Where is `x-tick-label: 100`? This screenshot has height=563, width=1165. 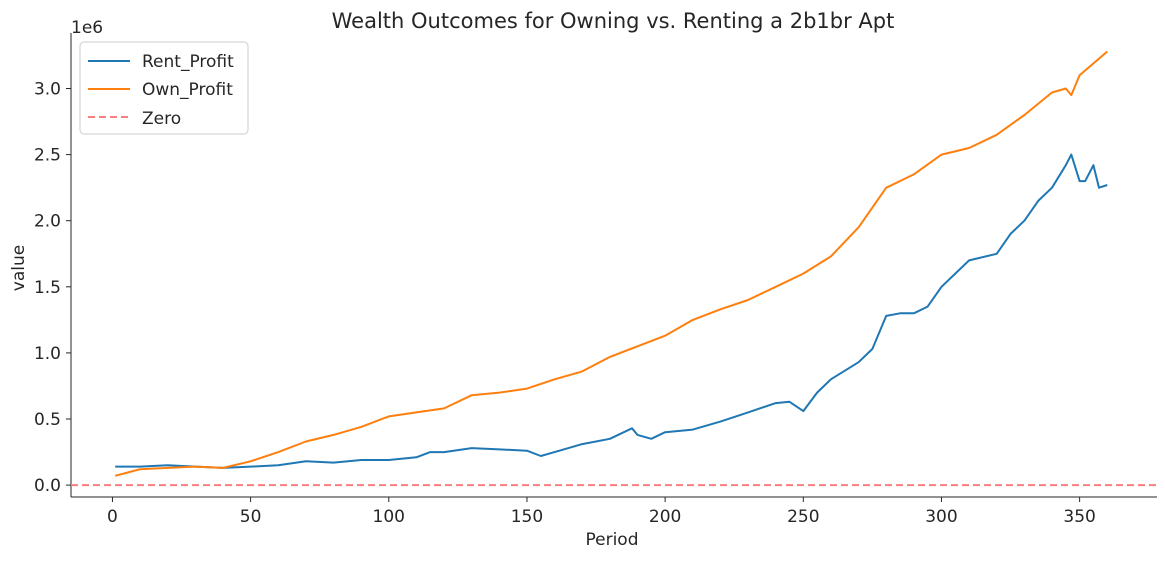 x-tick-label: 100 is located at coordinates (389, 517).